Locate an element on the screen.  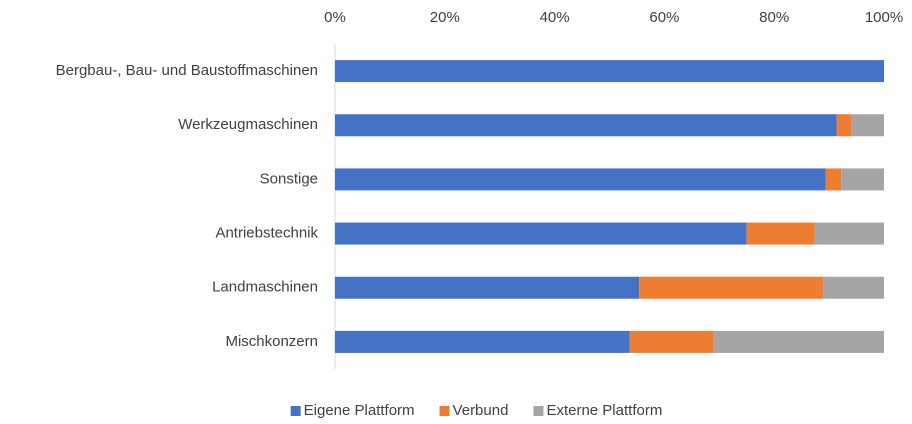
y-tick-label: Bergbau-, Bau- und Baustoffmaschinen is located at coordinates (187, 70).